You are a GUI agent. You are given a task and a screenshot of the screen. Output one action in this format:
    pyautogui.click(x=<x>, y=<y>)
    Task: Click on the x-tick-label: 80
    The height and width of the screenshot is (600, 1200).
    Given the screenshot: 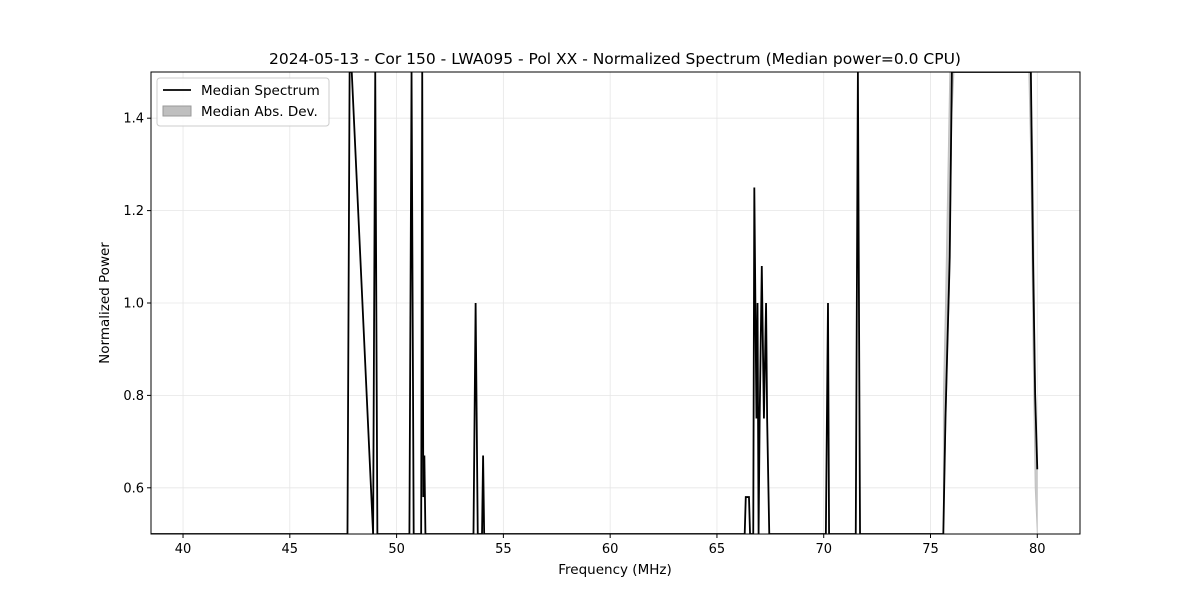 What is the action you would take?
    pyautogui.click(x=1037, y=549)
    